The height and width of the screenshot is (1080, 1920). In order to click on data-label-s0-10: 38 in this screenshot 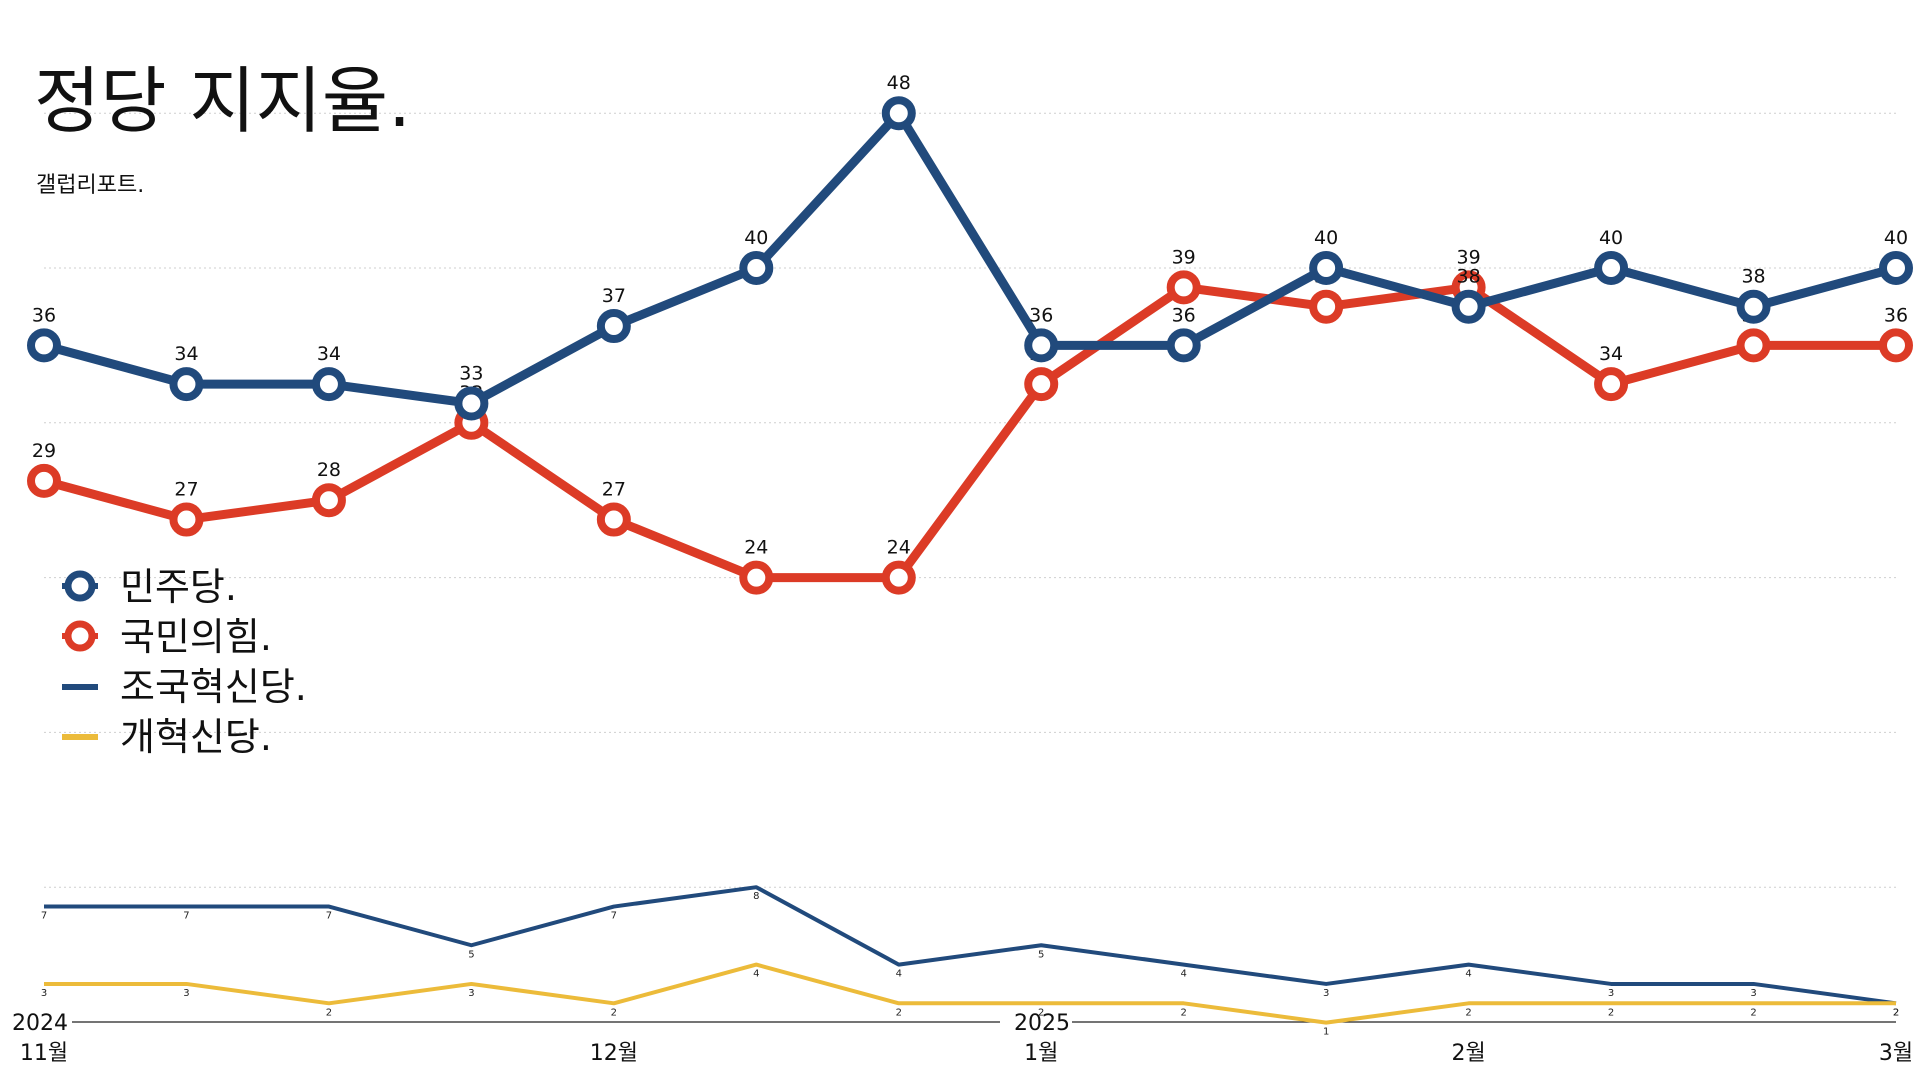, I will do `click(1469, 277)`.